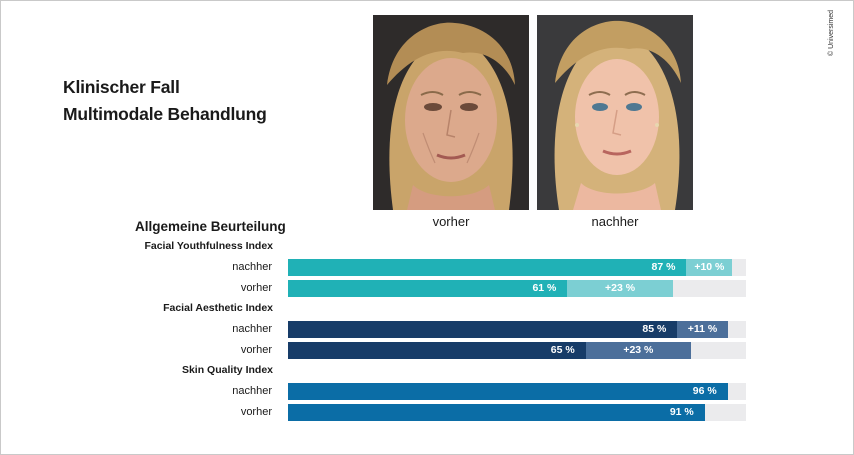 This screenshot has height=455, width=854. I want to click on figure-title-line2: Multimodale Behandlung, so click(165, 114).